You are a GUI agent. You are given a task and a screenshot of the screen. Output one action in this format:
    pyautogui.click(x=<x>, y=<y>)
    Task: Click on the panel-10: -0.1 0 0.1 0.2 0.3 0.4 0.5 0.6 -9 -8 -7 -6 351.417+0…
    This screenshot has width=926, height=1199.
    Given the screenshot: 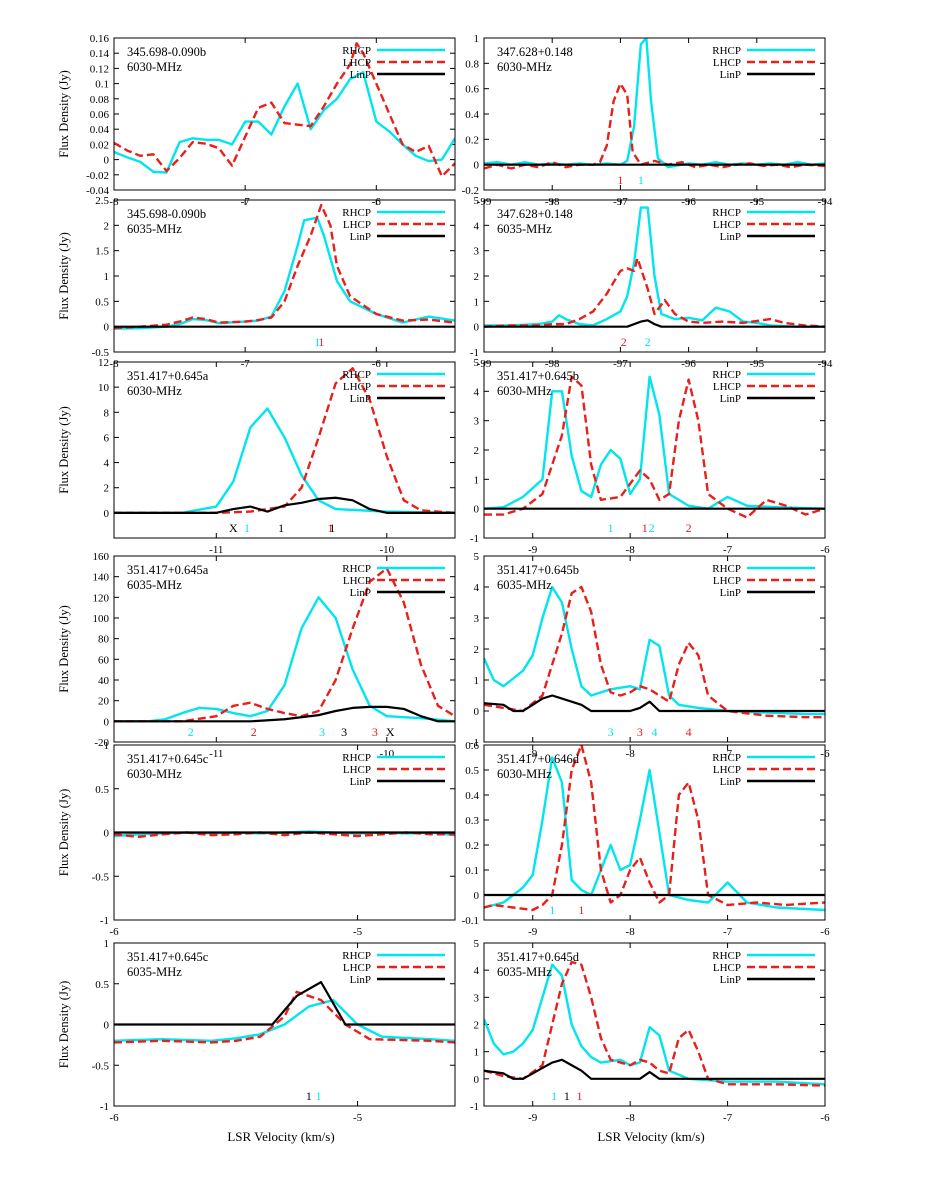 What is the action you would take?
    pyautogui.click(x=646, y=839)
    